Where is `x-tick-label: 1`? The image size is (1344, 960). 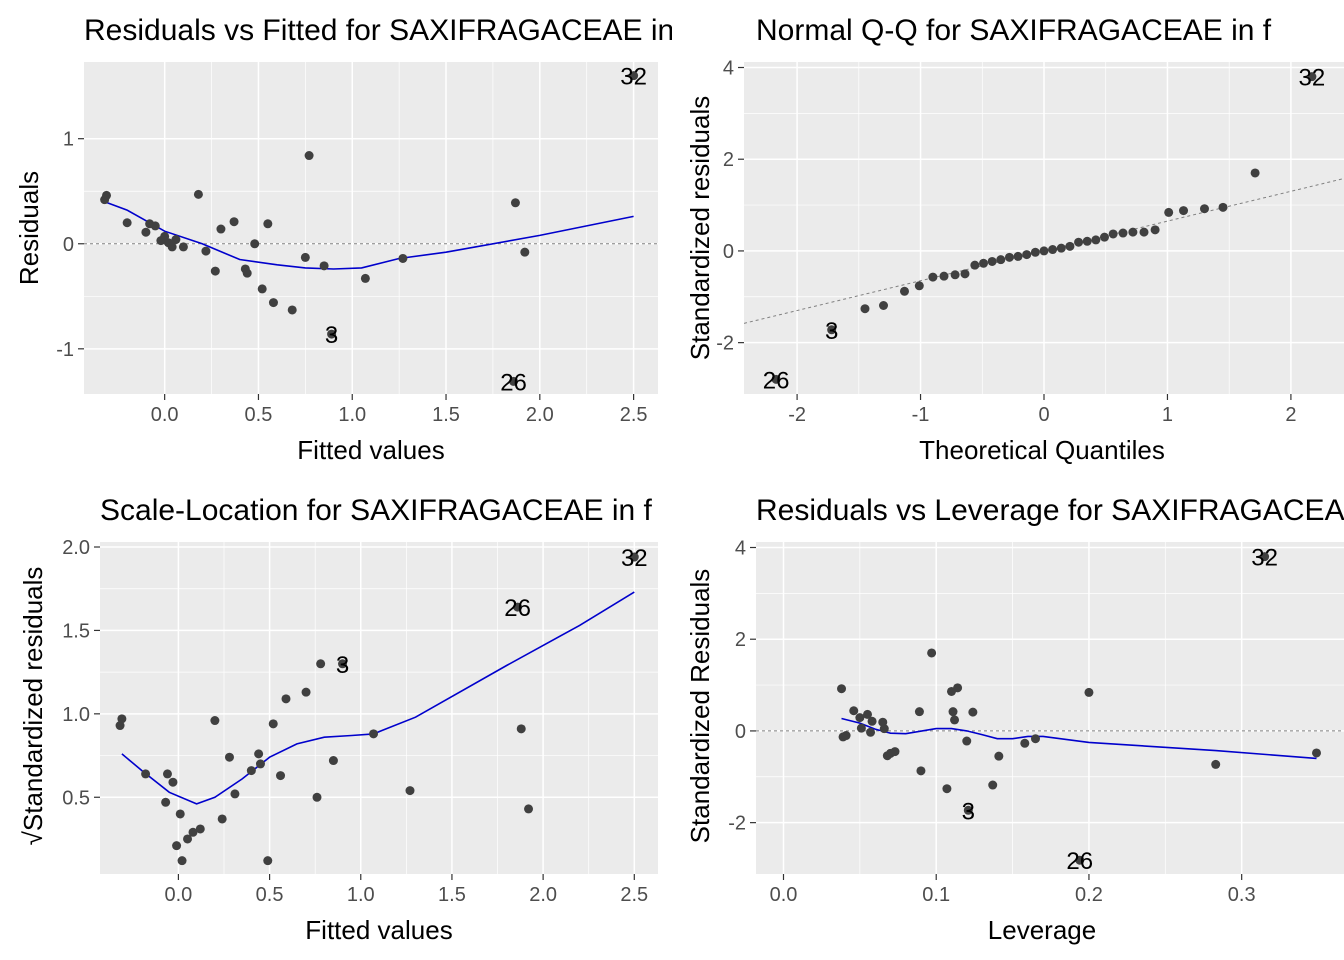 x-tick-label: 1 is located at coordinates (1167, 415).